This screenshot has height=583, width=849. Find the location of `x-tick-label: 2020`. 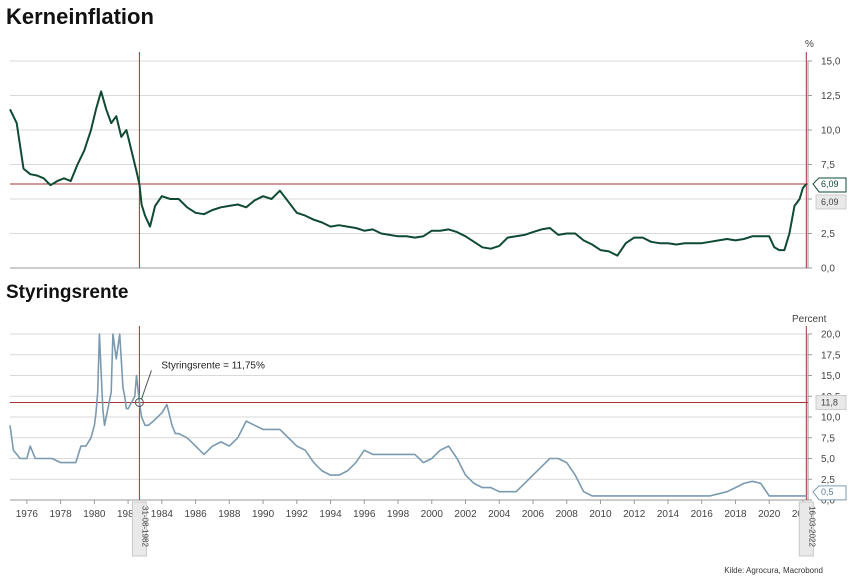

x-tick-label: 2020 is located at coordinates (769, 514).